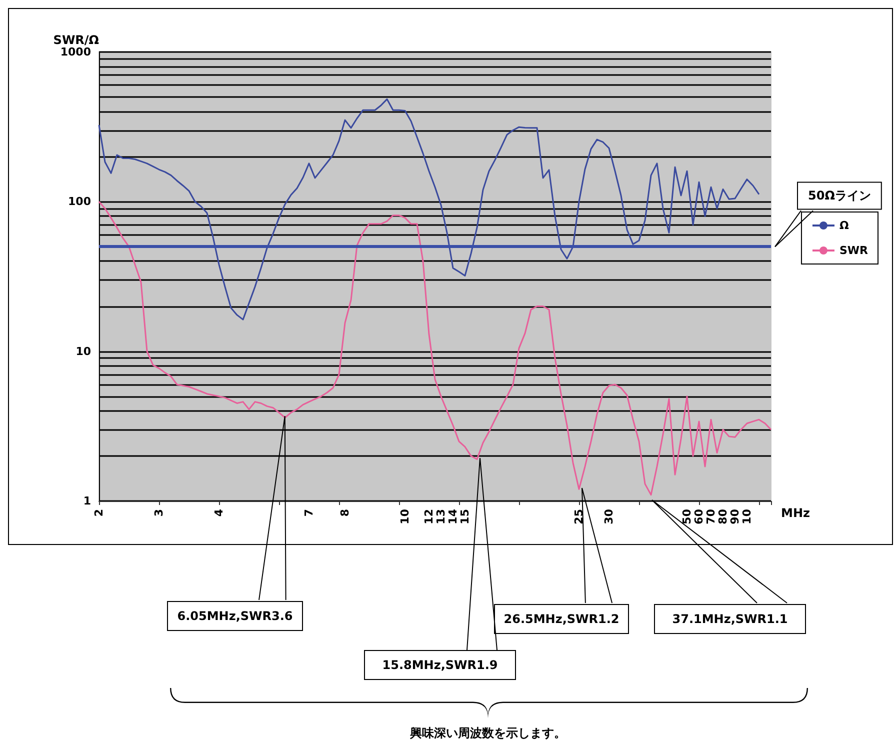  I want to click on x-axis-title: MHz, so click(795, 513).